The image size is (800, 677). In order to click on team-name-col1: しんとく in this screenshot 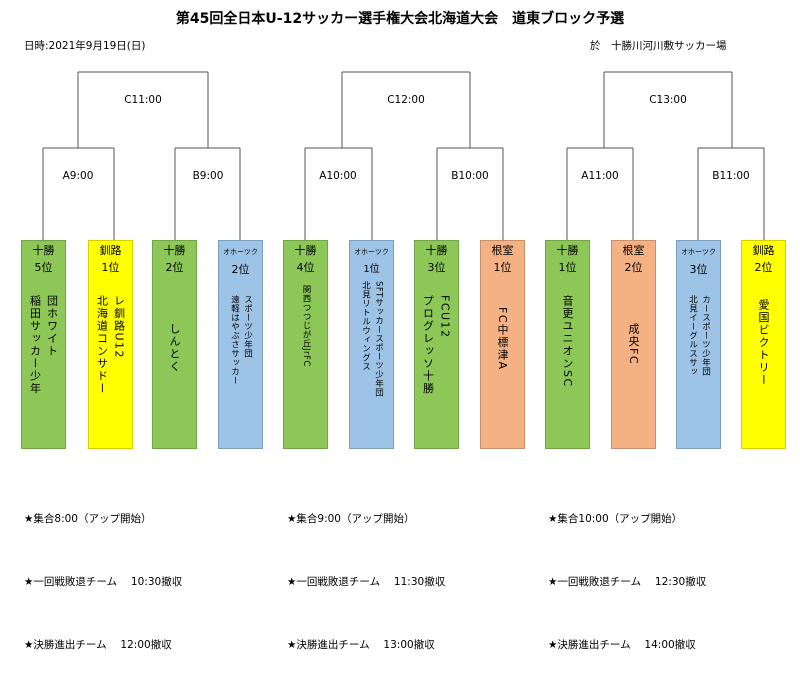, I will do `click(174, 348)`.